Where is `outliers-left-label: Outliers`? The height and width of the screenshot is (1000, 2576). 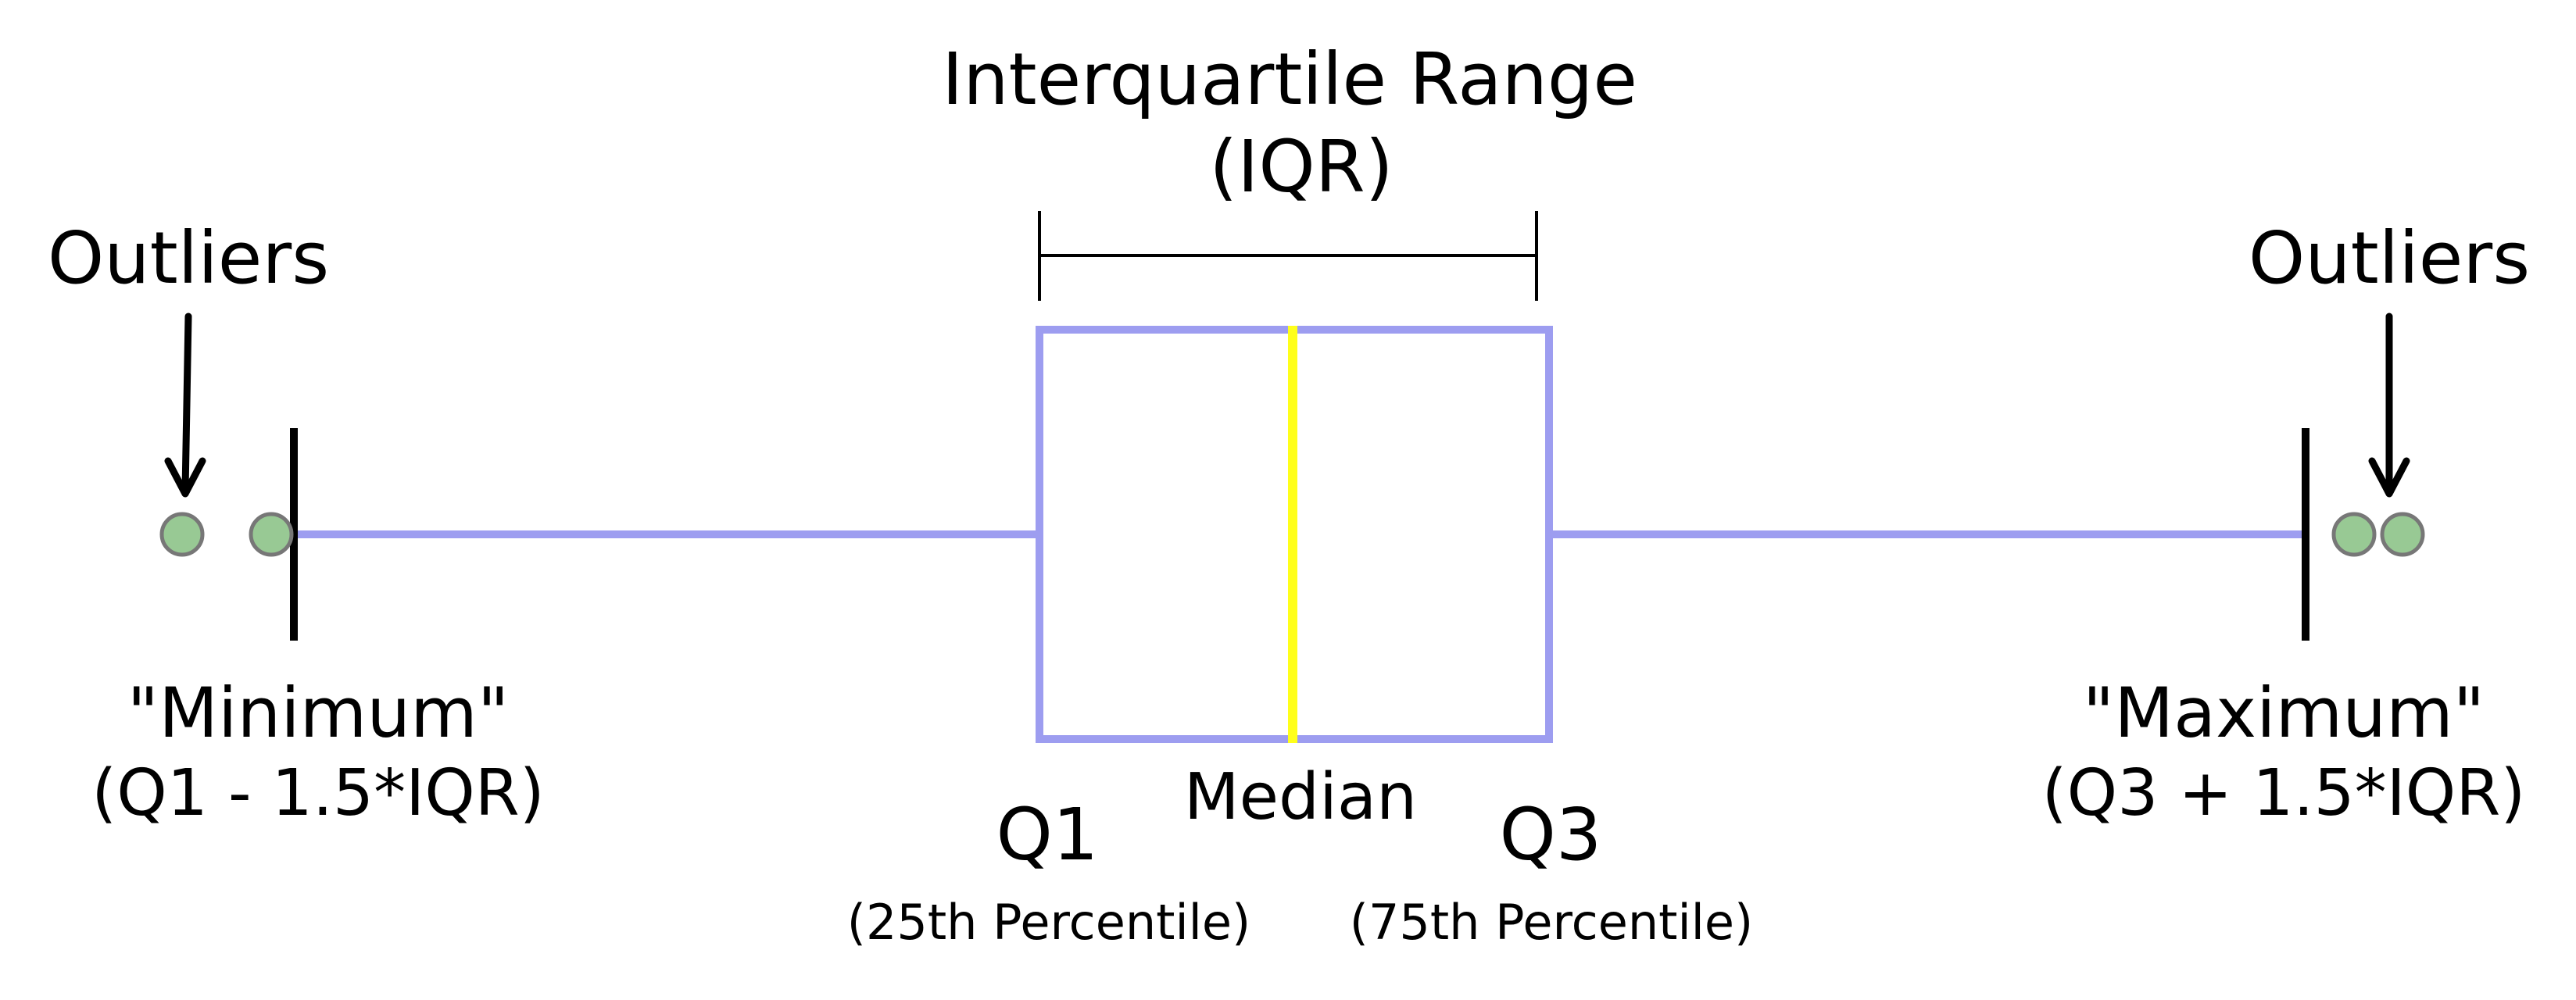
outliers-left-label: Outliers is located at coordinates (188, 258).